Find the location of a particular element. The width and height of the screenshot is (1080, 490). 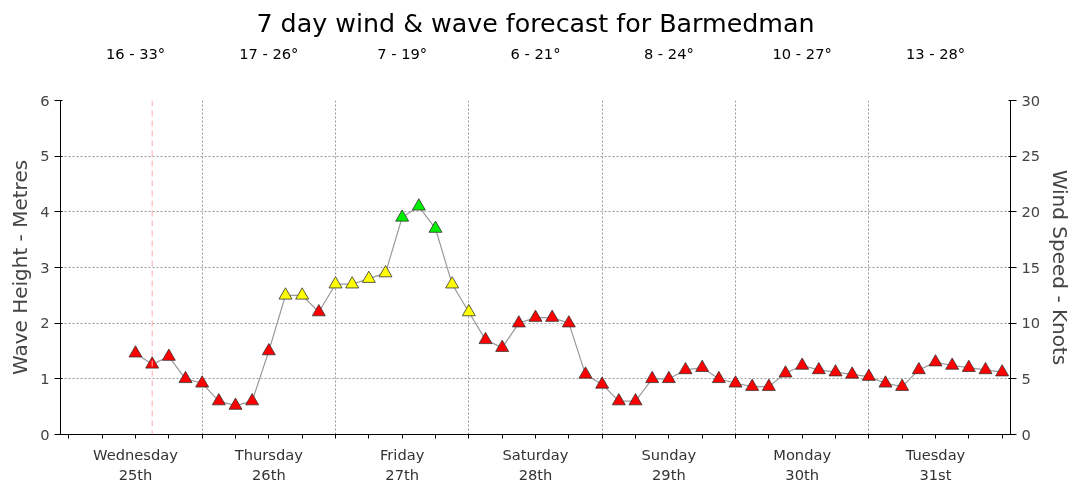

text: 17 - 26° is located at coordinates (269, 53).